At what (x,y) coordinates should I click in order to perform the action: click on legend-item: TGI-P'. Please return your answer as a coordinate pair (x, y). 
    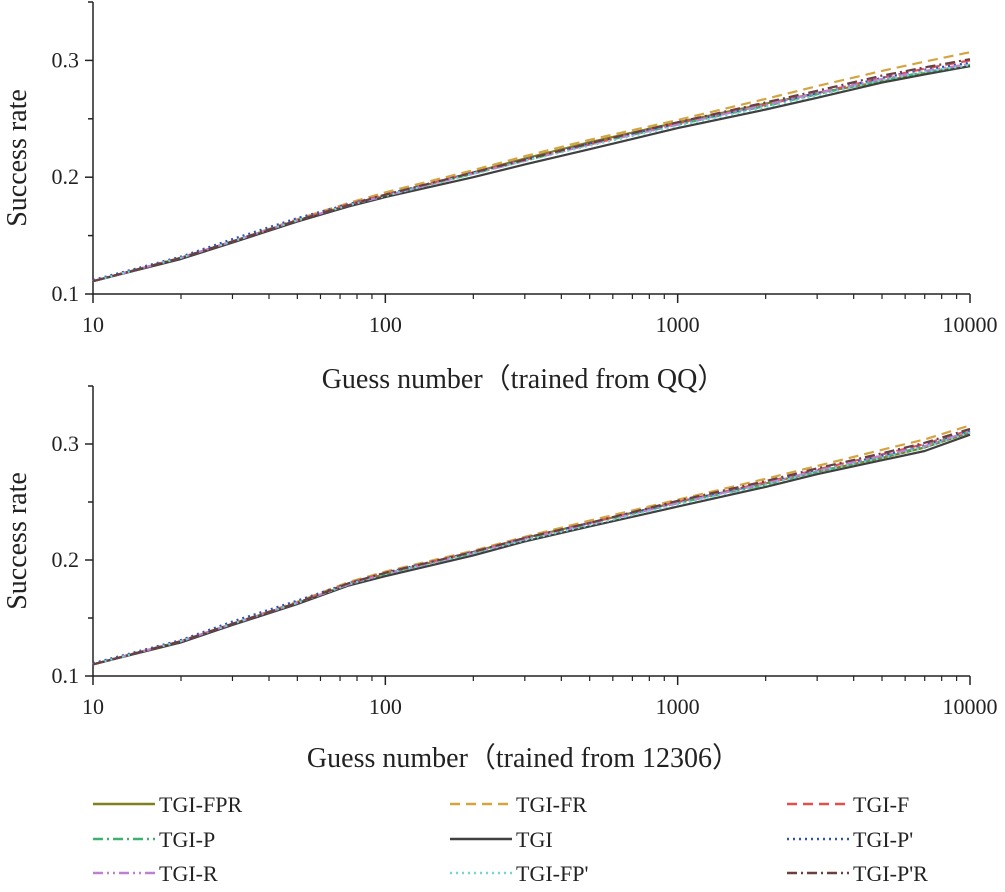
    Looking at the image, I should click on (850, 839).